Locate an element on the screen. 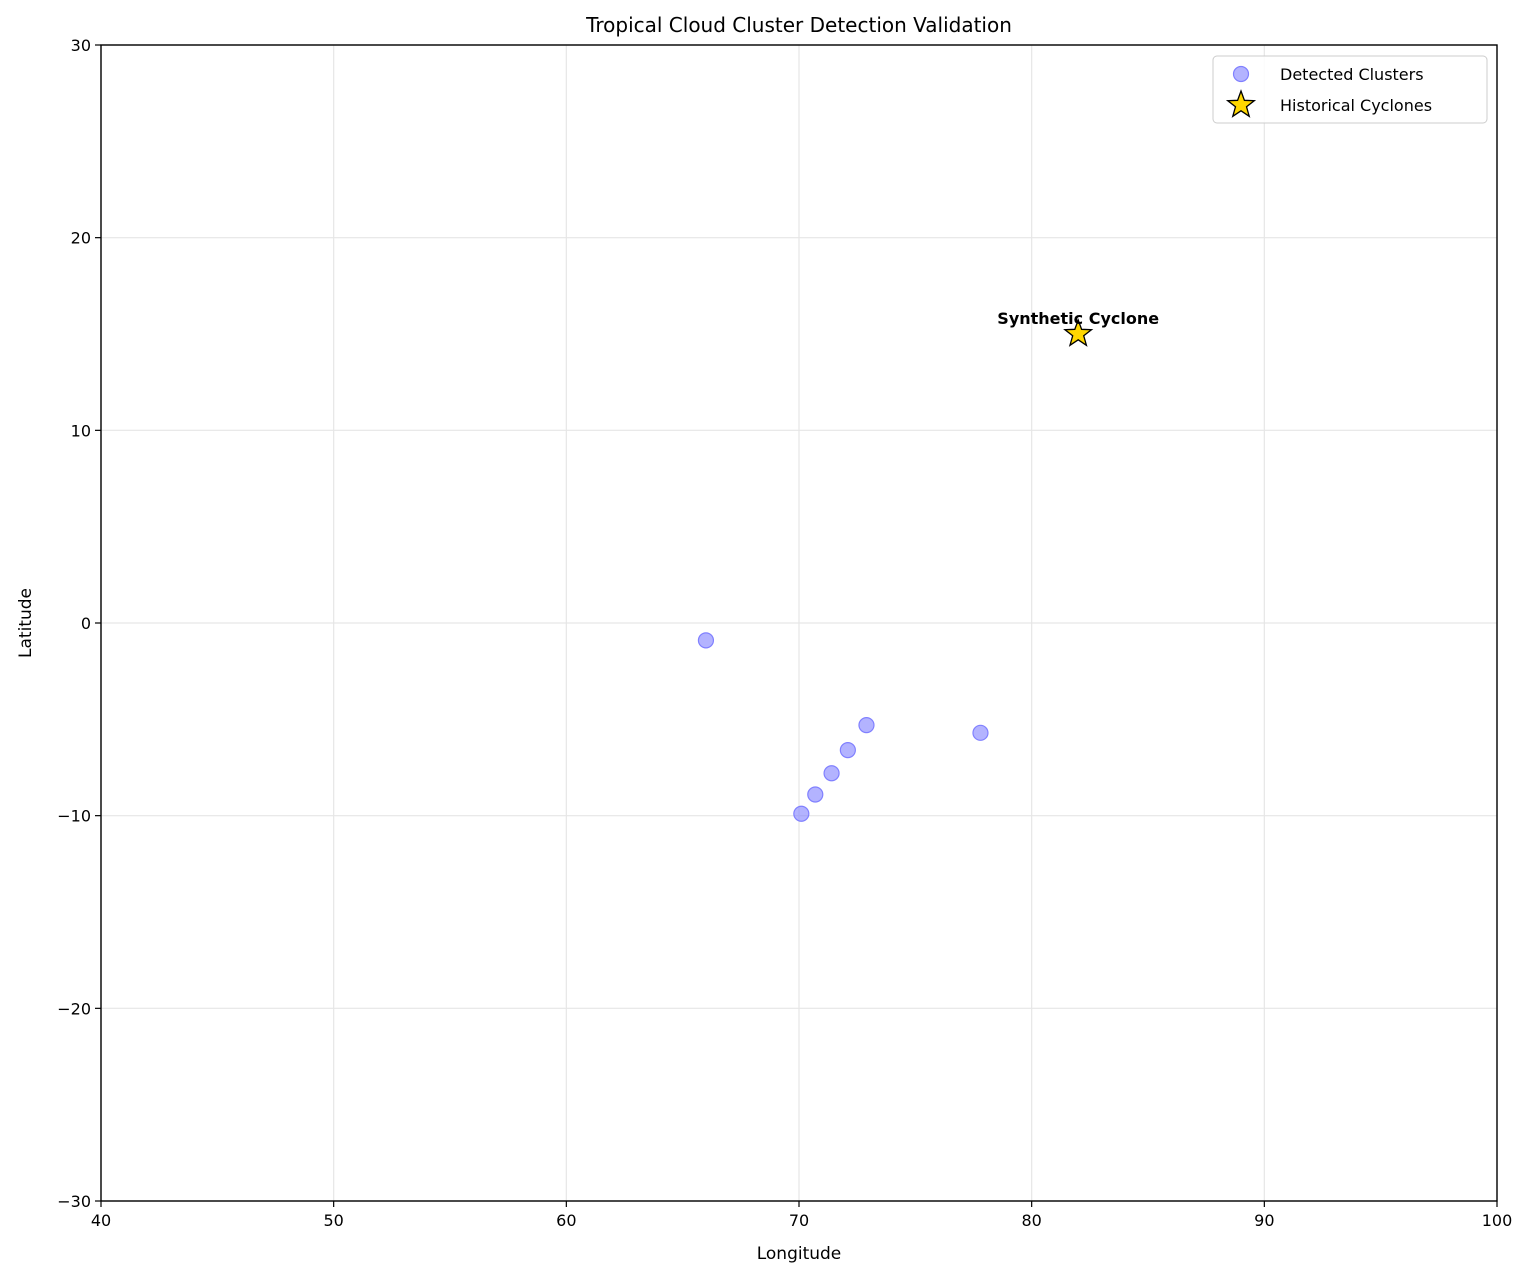  cyclone-annotation: Synthetic Cyclone is located at coordinates (1078, 318).